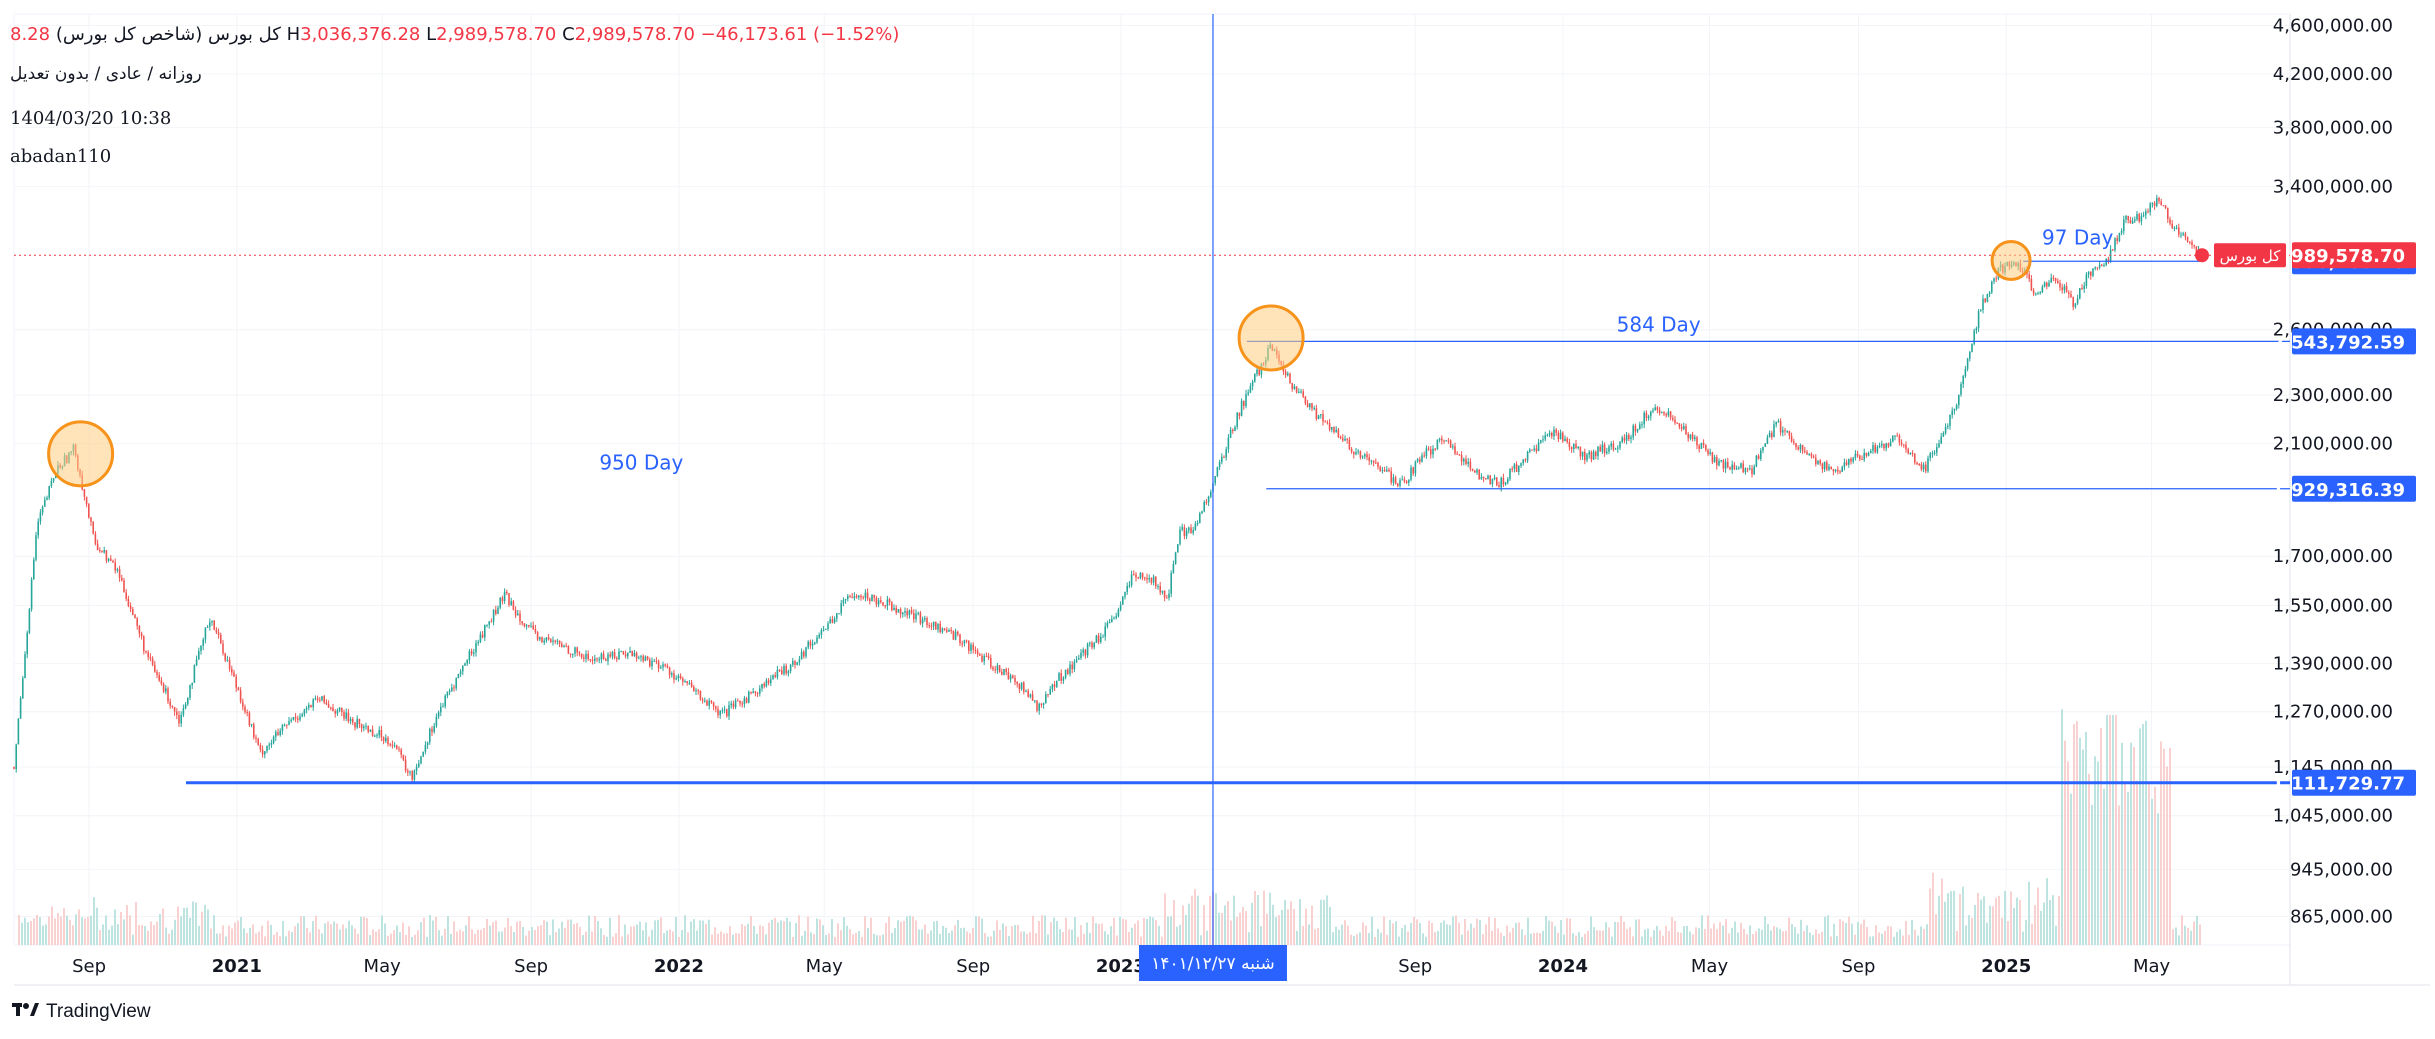 The height and width of the screenshot is (1039, 2435). What do you see at coordinates (81, 1011) in the screenshot?
I see `tradingview-brand: TradingView` at bounding box center [81, 1011].